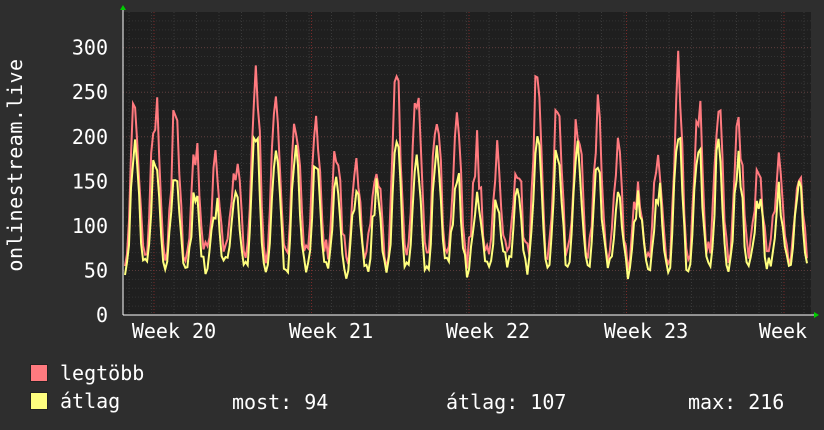 The image size is (824, 430). What do you see at coordinates (90, 137) in the screenshot?
I see `y-tick-label: 200` at bounding box center [90, 137].